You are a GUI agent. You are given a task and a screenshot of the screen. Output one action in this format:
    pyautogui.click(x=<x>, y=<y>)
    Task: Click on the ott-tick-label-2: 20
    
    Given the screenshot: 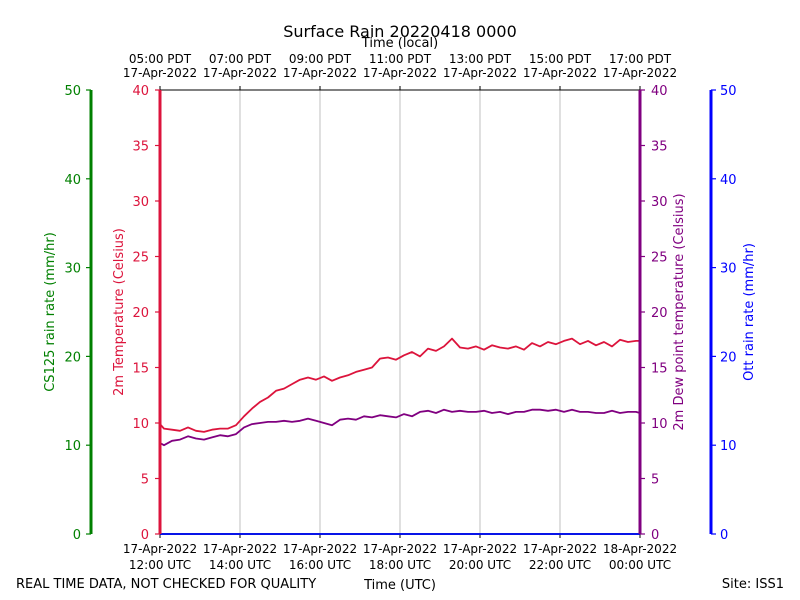 What is the action you would take?
    pyautogui.click(x=728, y=357)
    